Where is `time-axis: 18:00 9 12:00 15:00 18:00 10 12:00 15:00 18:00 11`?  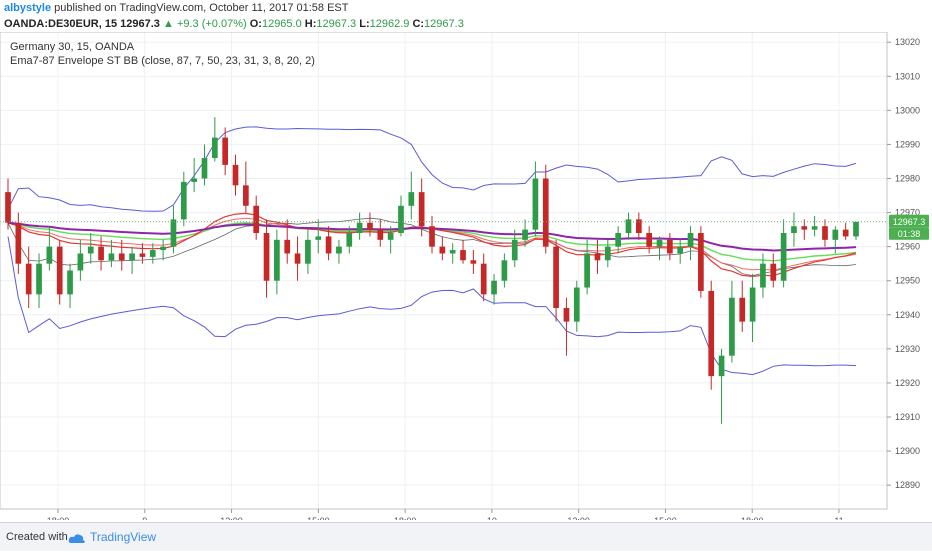 time-axis: 18:00 9 12:00 15:00 18:00 10 12:00 15:00 18:00 11 is located at coordinates (445, 517).